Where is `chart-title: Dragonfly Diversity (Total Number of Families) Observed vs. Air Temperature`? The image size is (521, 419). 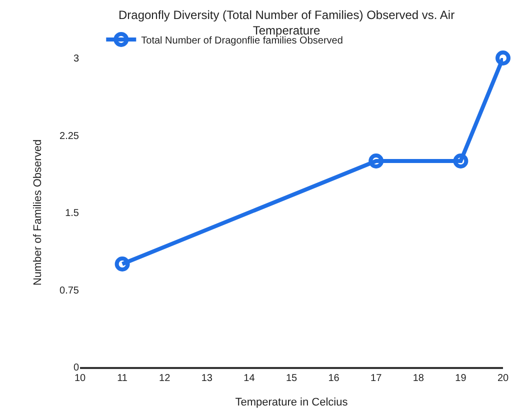
chart-title: Dragonfly Diversity (Total Number of Families) Observed vs. Air Temperature is located at coordinates (286, 23).